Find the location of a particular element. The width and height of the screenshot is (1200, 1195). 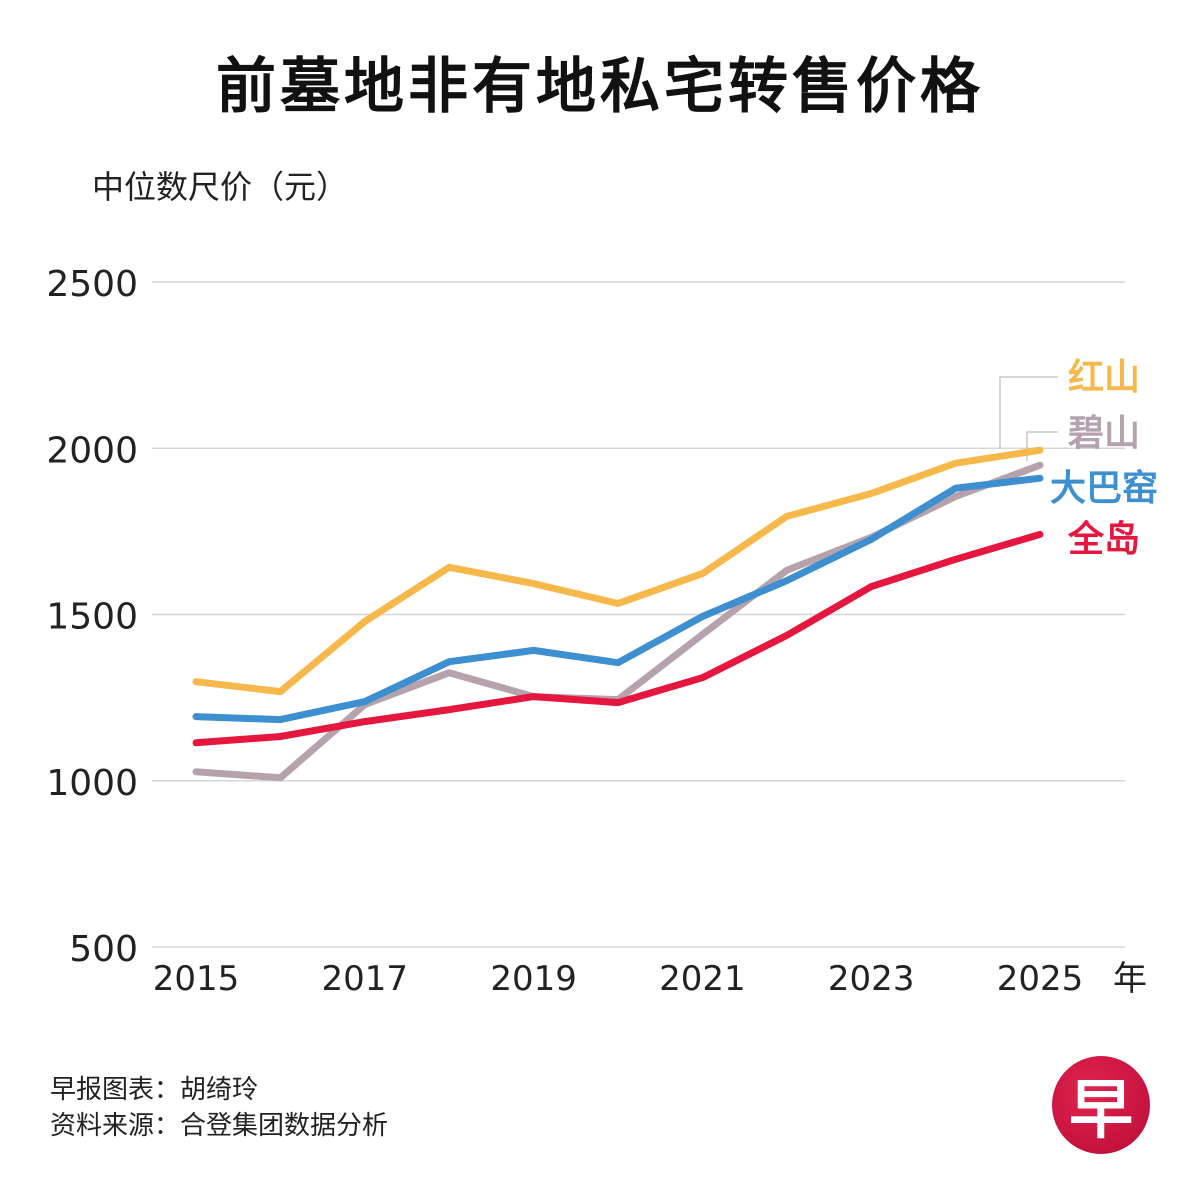

leader-line-bishan is located at coordinates (1042, 446).